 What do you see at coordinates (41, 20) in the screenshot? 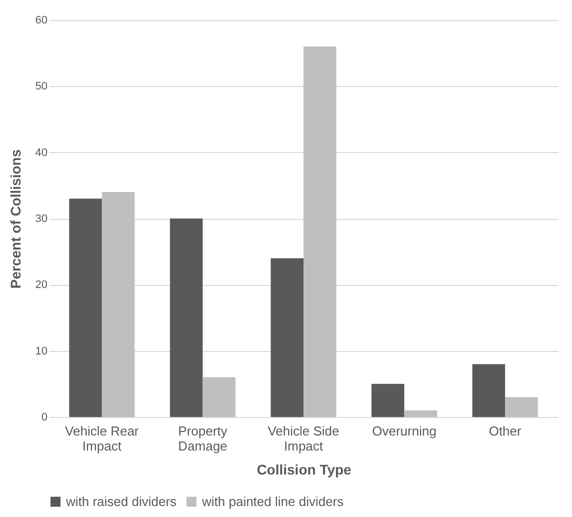
I see `y-tick-label: 60` at bounding box center [41, 20].